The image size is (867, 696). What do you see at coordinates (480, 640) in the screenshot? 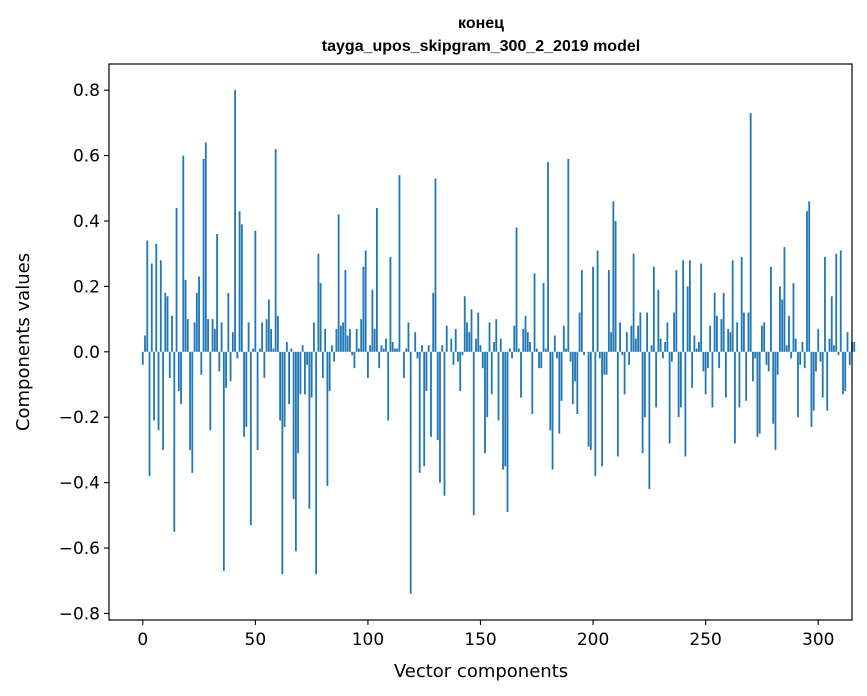
I see `x-tick-label: 150` at bounding box center [480, 640].